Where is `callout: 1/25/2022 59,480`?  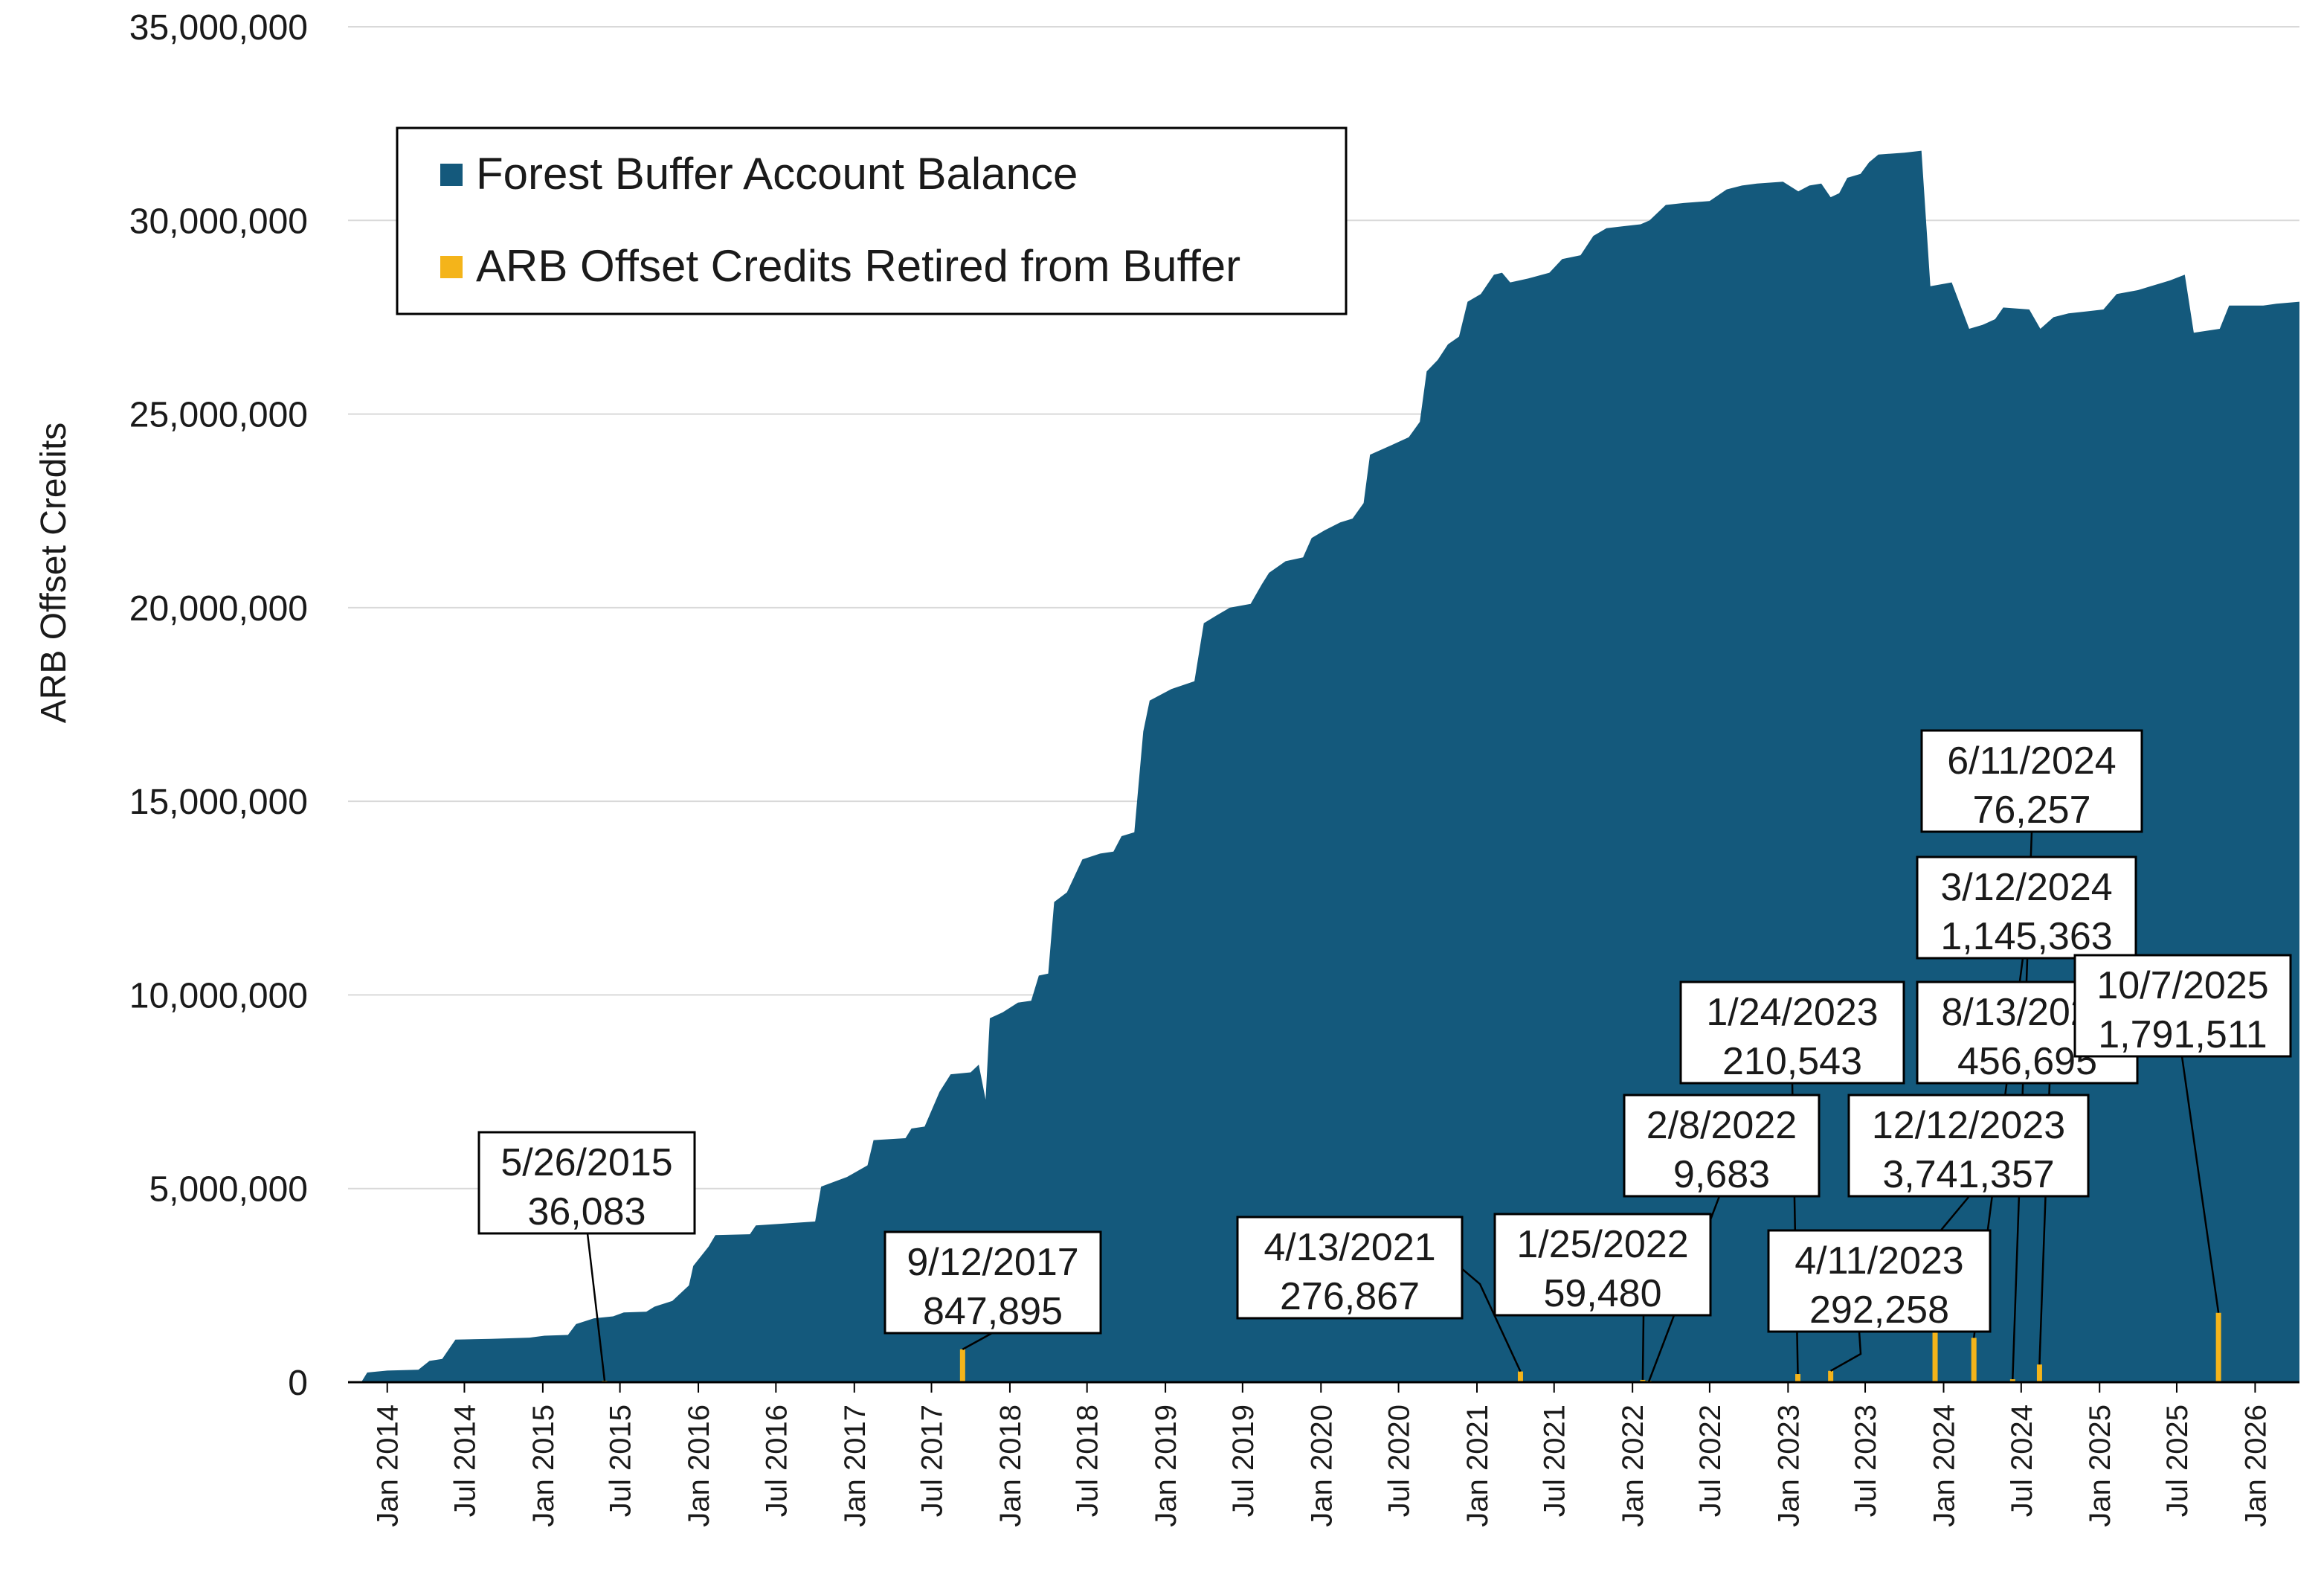
callout: 1/25/2022 59,480 is located at coordinates (1602, 1265).